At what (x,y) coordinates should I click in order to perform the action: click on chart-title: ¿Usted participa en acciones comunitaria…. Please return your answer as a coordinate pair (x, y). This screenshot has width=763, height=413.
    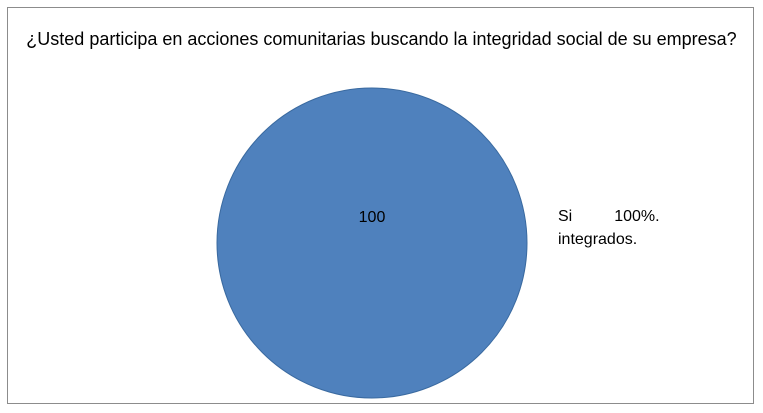
    Looking at the image, I should click on (381, 39).